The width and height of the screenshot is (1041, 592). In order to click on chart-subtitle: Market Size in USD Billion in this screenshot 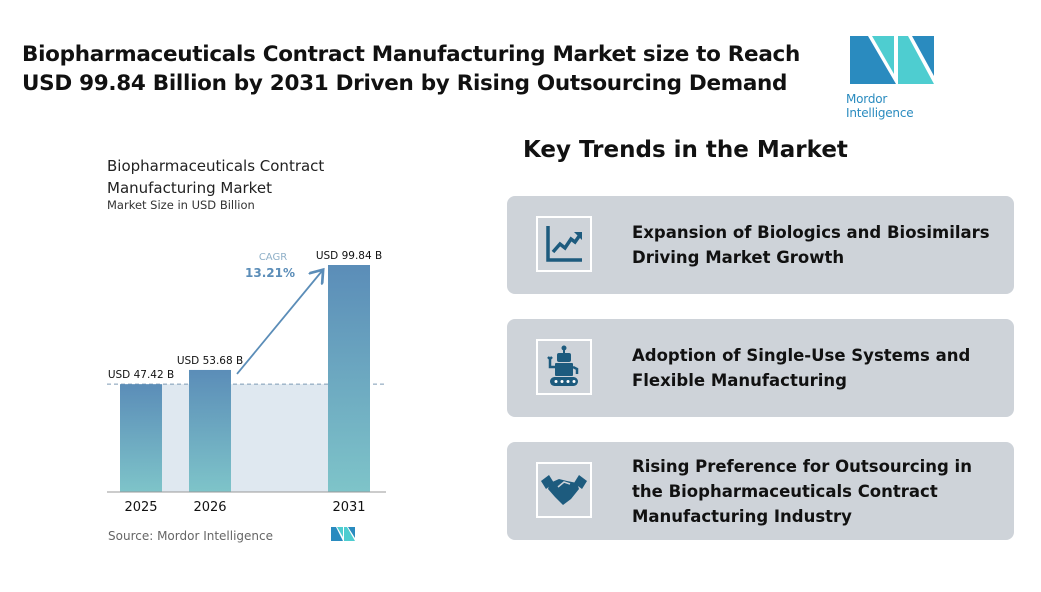, I will do `click(181, 205)`.